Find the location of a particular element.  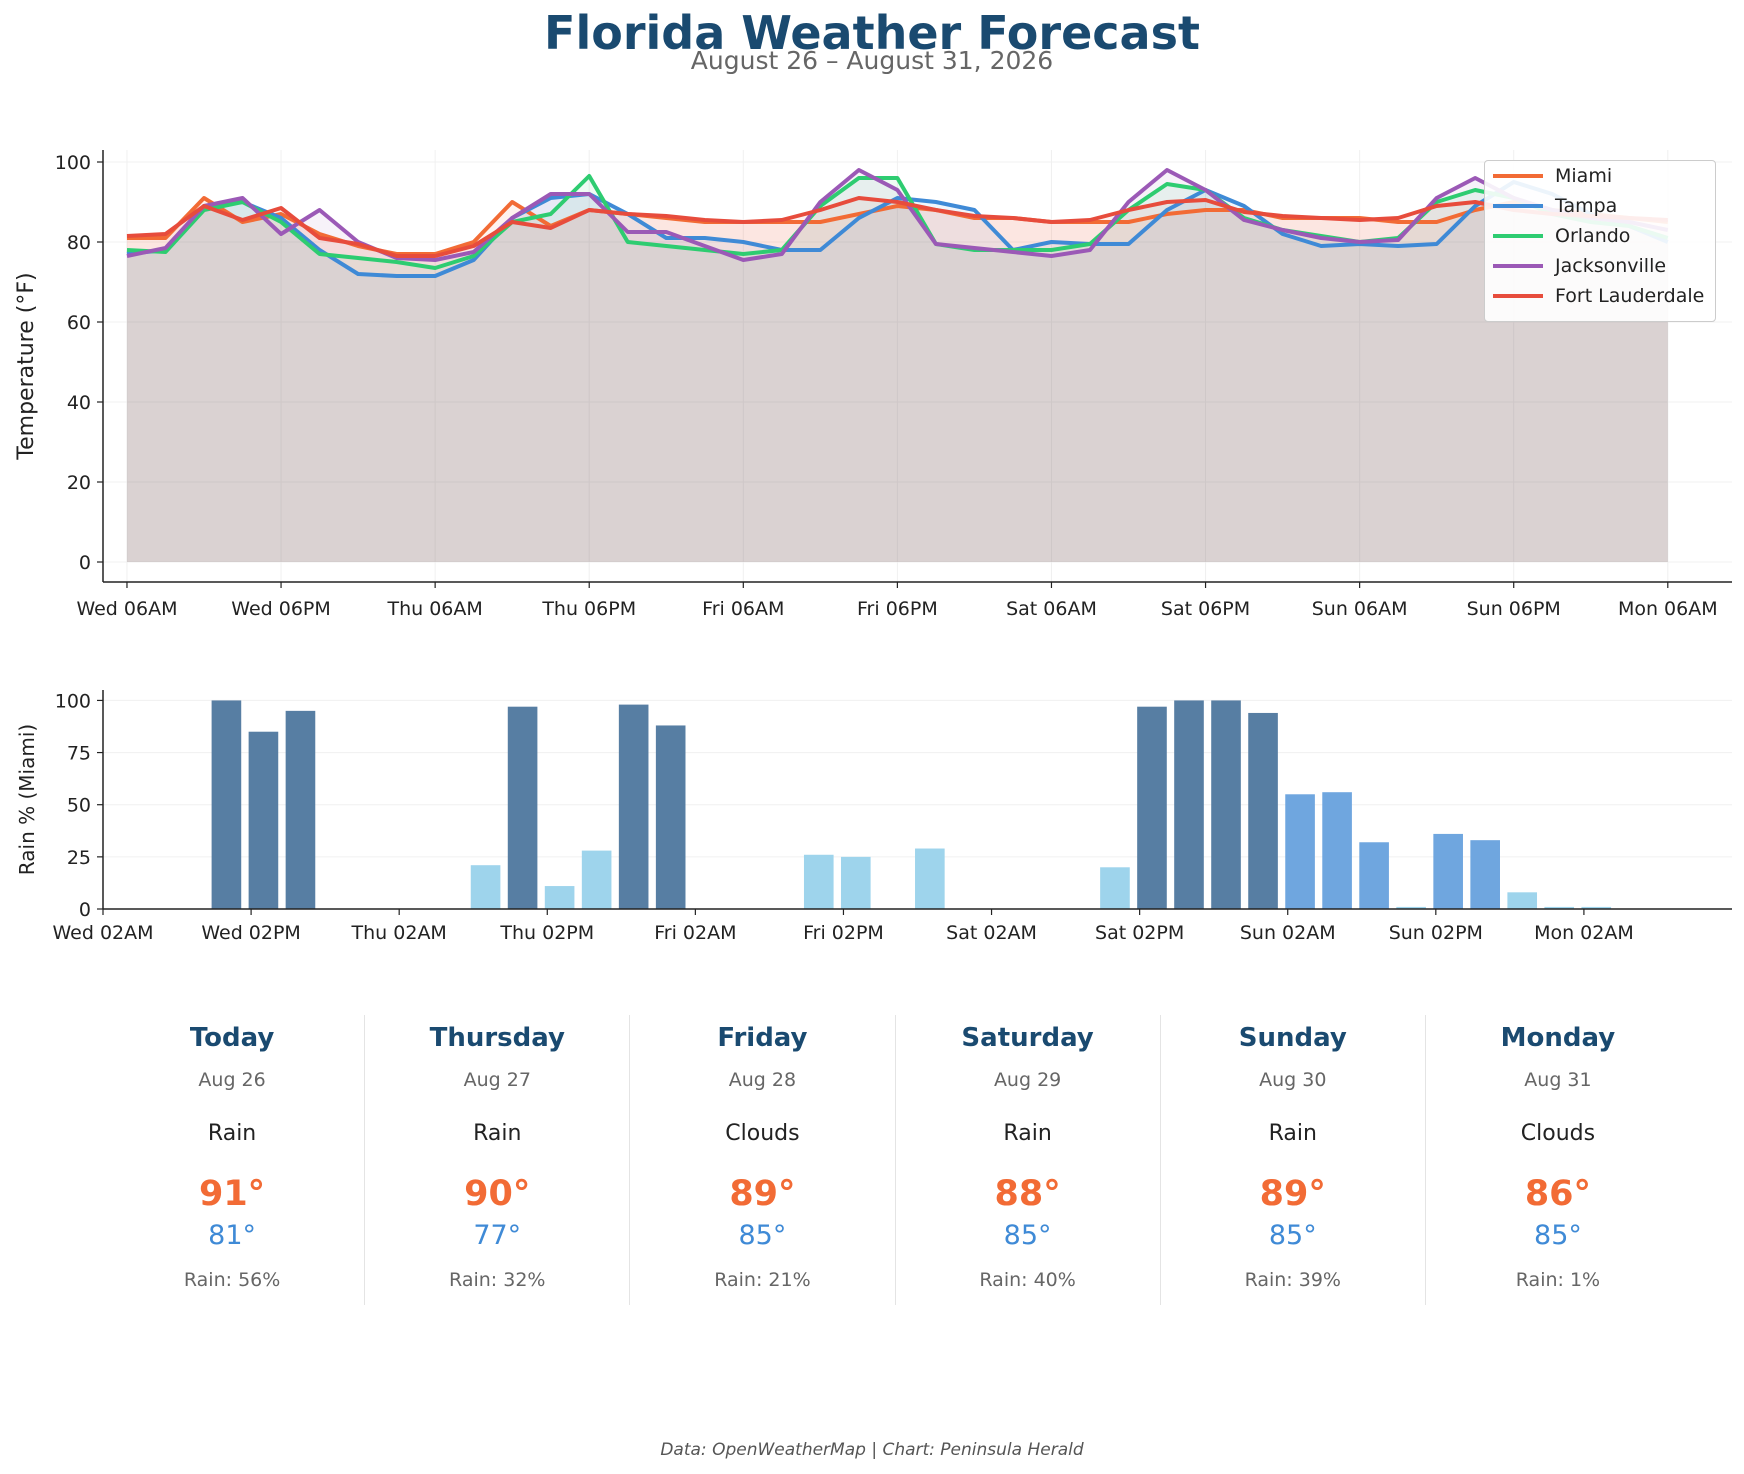

legend-item-tampa: Tampa is located at coordinates (1600, 206).